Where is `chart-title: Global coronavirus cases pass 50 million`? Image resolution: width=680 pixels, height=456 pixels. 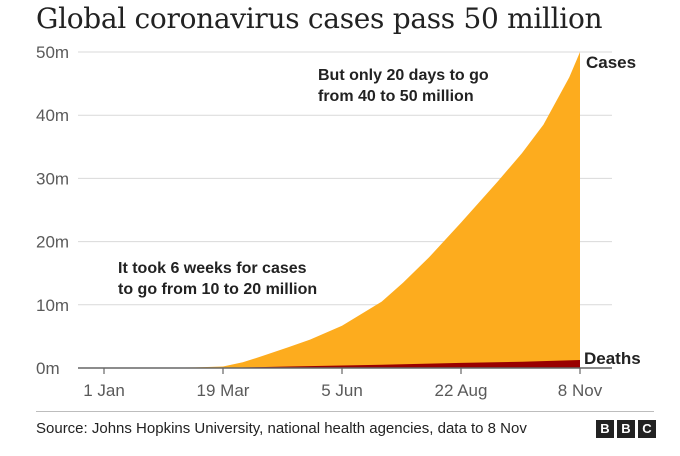
chart-title: Global coronavirus cases pass 50 million is located at coordinates (319, 18).